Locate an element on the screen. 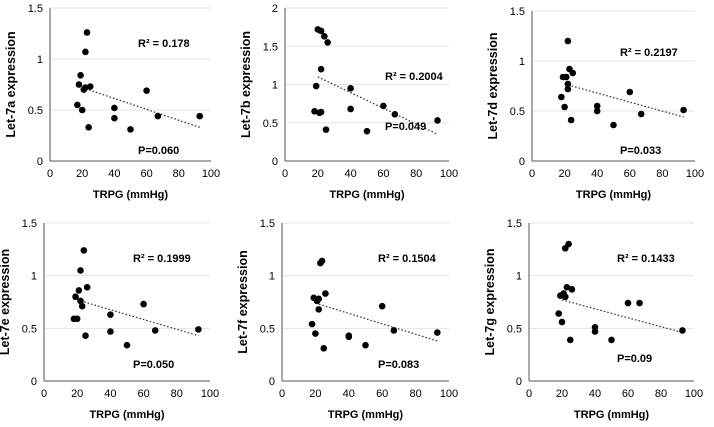  r-squared-label-panel-6: R² = 0.1433 is located at coordinates (646, 259).